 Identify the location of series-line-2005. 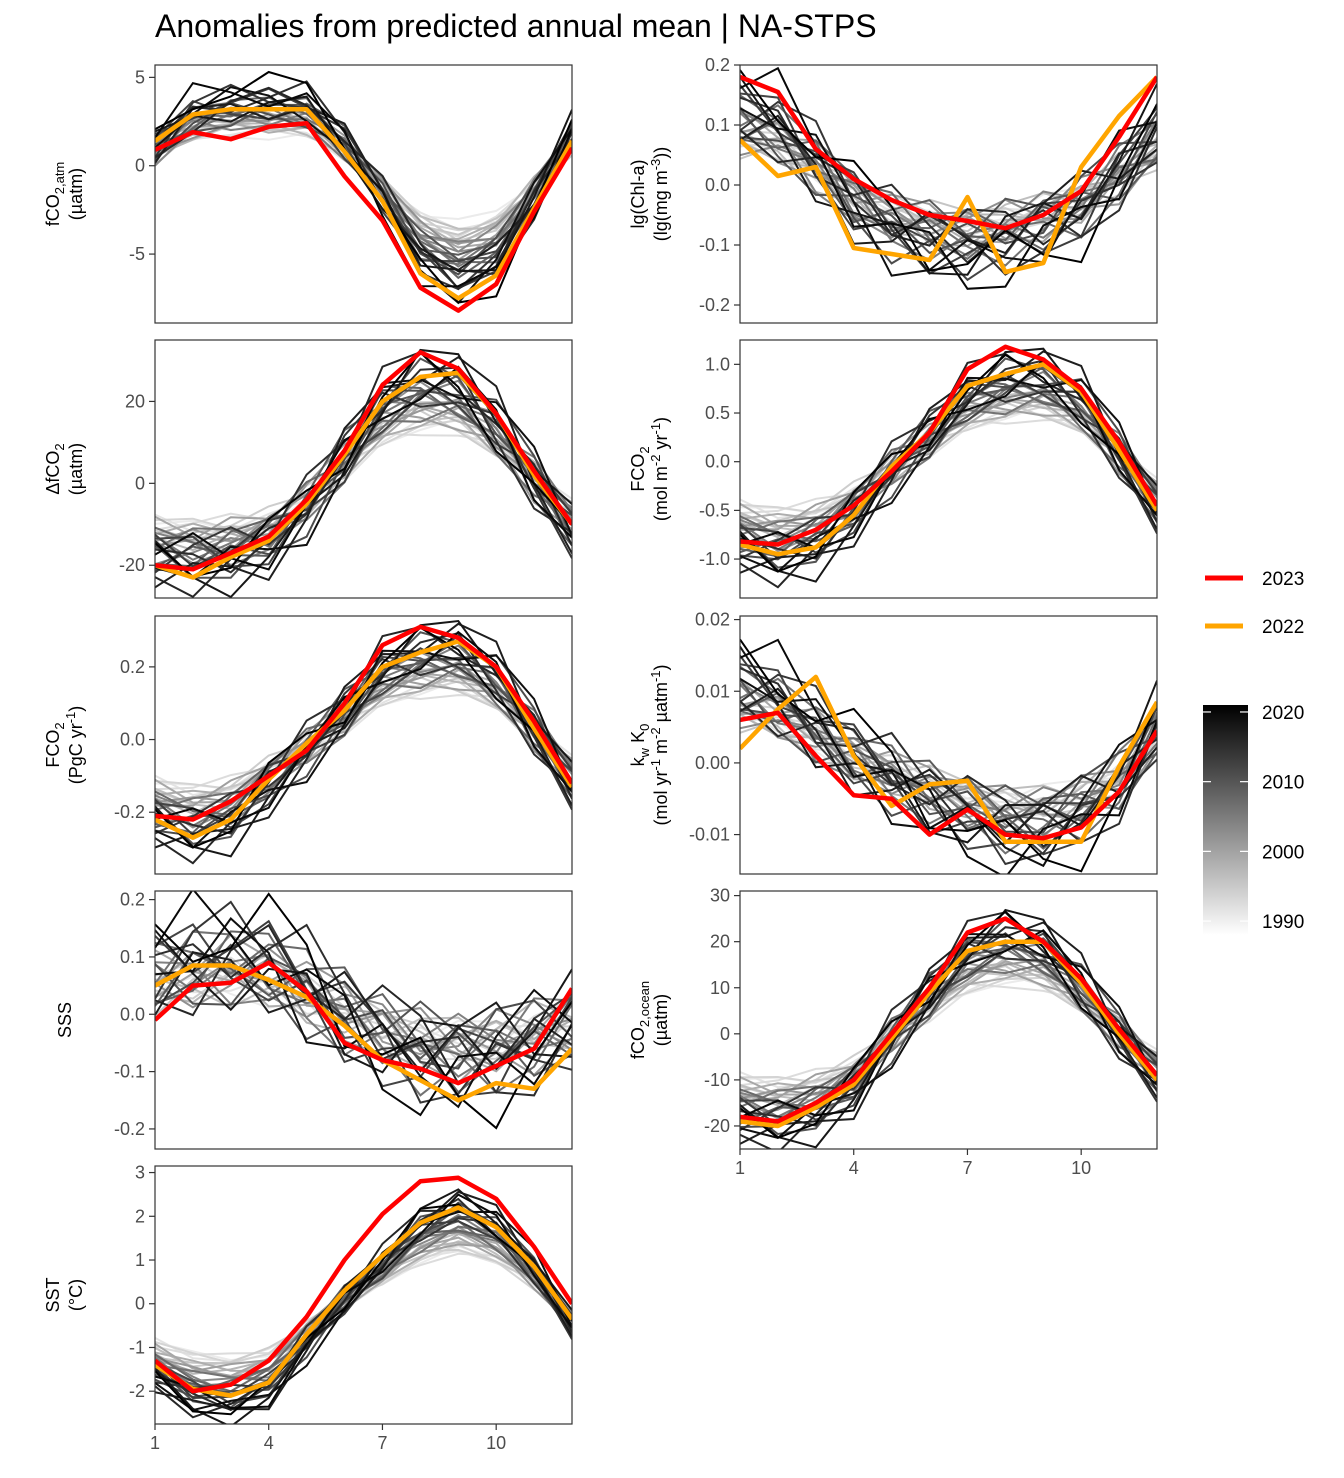
(948, 186).